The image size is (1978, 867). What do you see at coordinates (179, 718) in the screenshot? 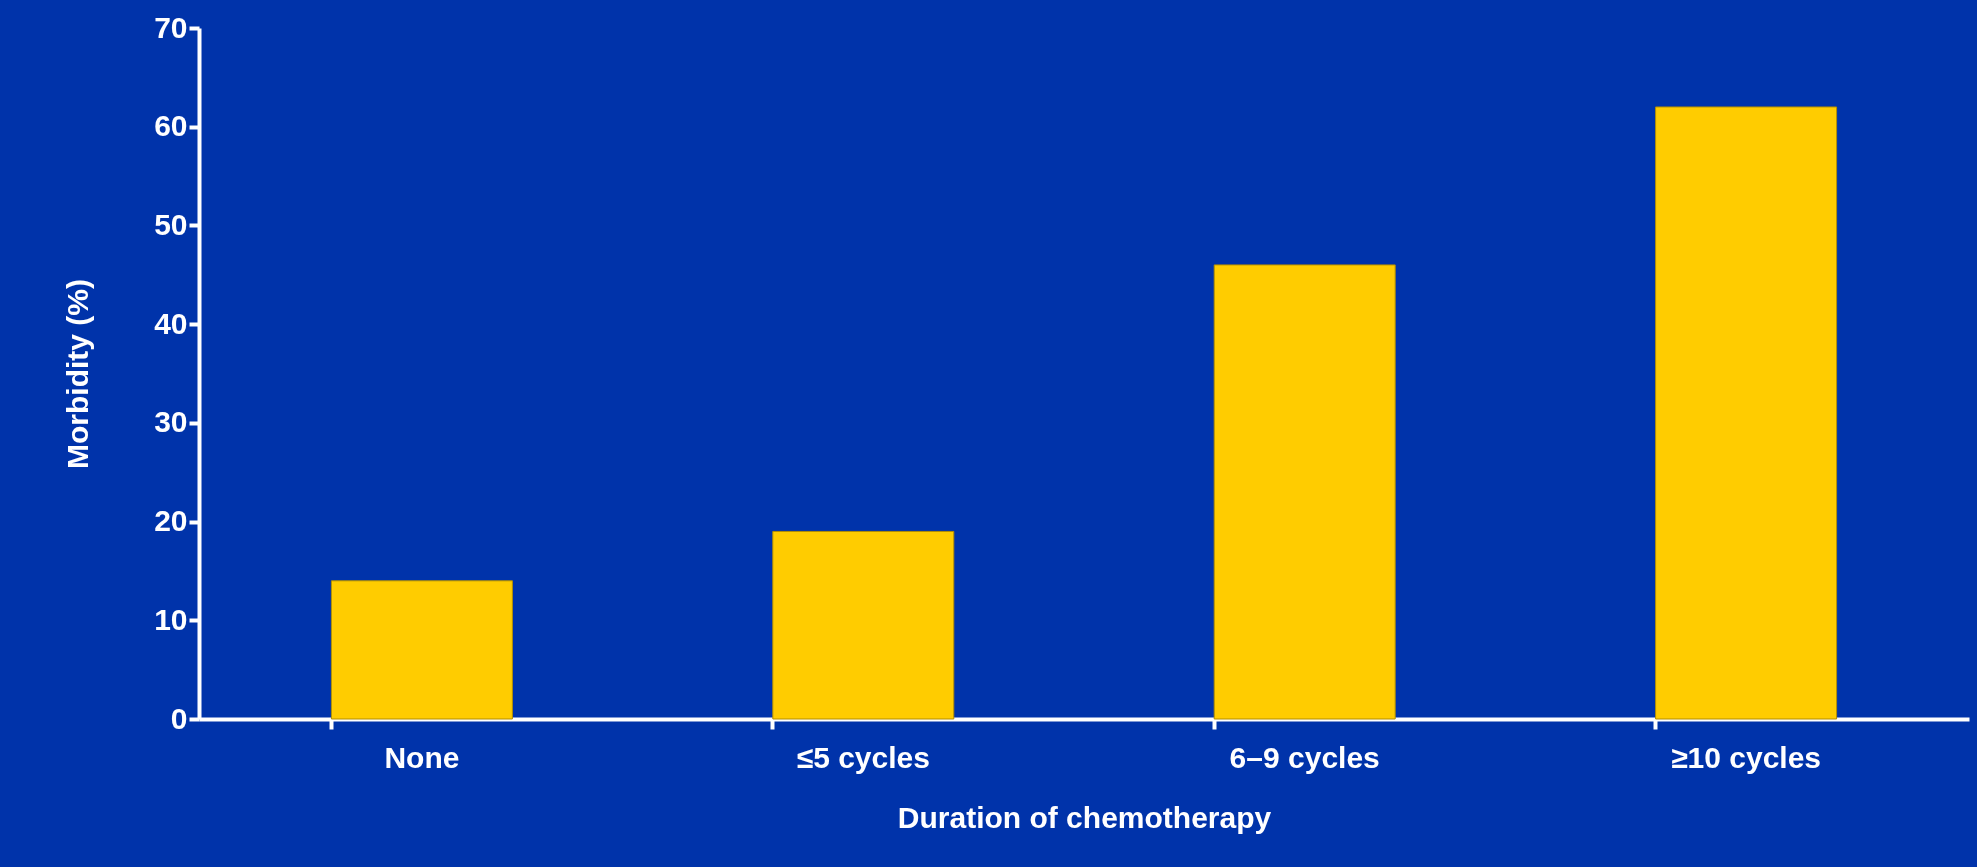
I see `y-tick-label: 0` at bounding box center [179, 718].